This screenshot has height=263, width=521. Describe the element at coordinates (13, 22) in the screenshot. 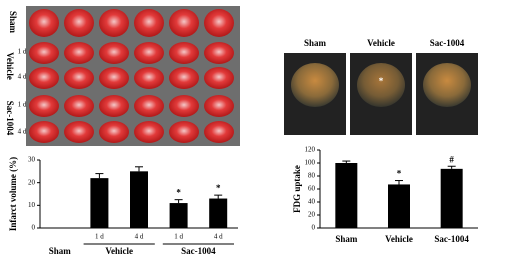

I see `row-label: Sham` at that location.